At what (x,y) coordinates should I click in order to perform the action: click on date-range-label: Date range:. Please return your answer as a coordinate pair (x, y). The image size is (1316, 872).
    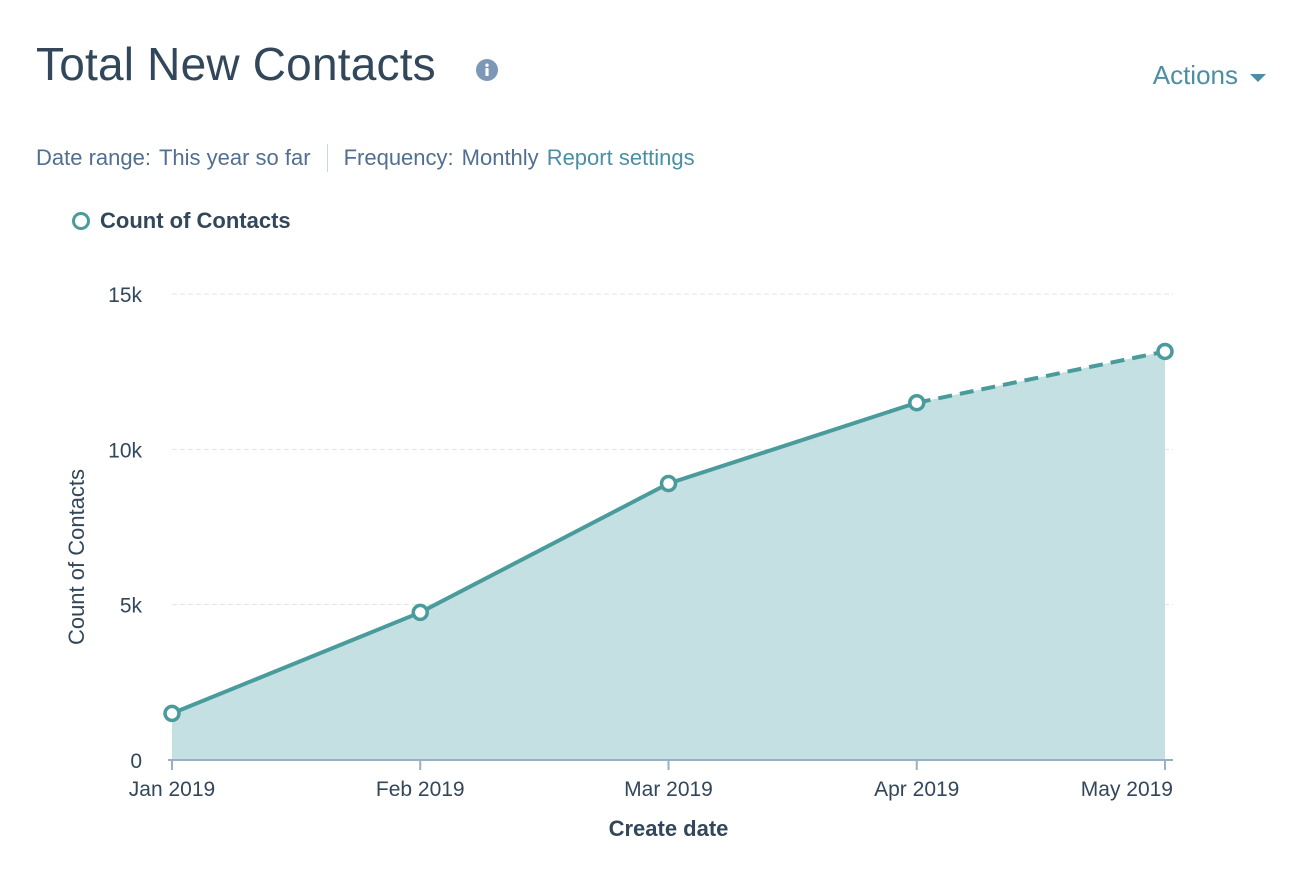
    Looking at the image, I should click on (93, 157).